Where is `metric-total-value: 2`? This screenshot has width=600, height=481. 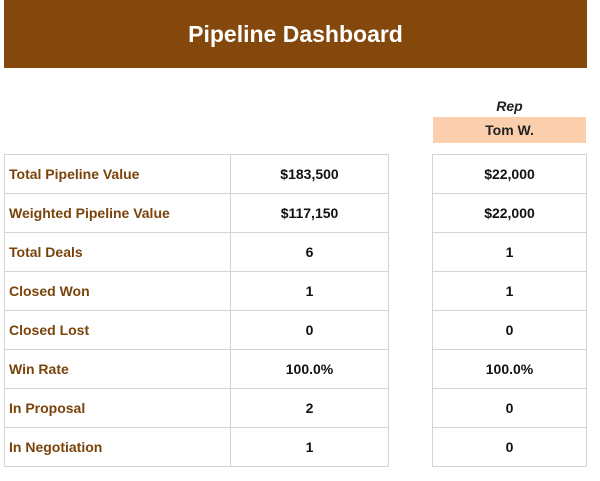
metric-total-value: 2 is located at coordinates (309, 408).